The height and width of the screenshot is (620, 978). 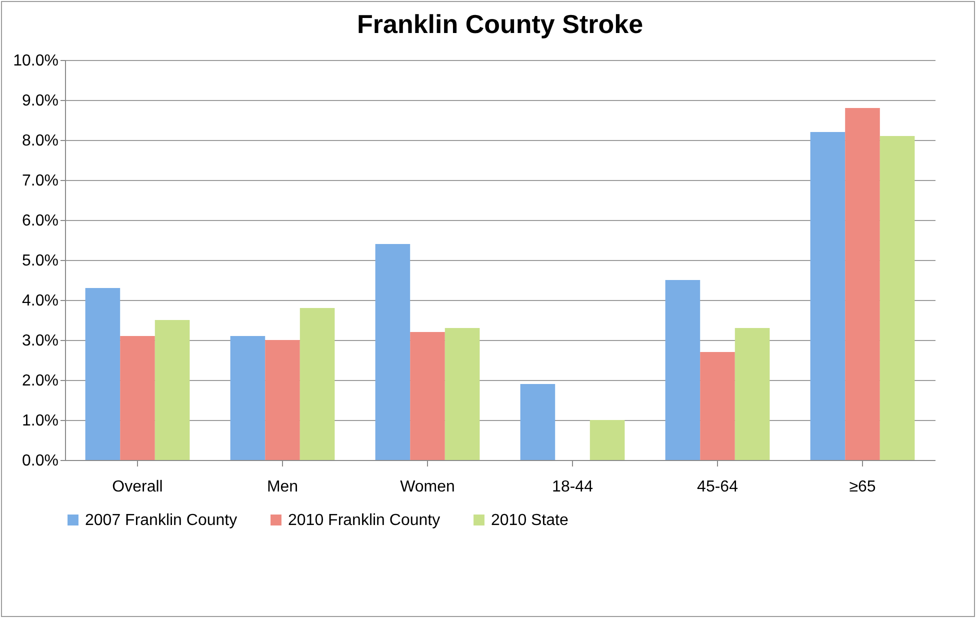 I want to click on y-tick-label: 10.0%, so click(x=35, y=61).